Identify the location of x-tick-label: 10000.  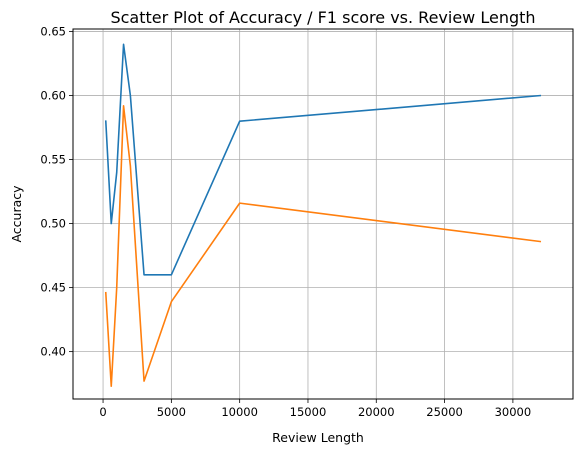
(239, 412).